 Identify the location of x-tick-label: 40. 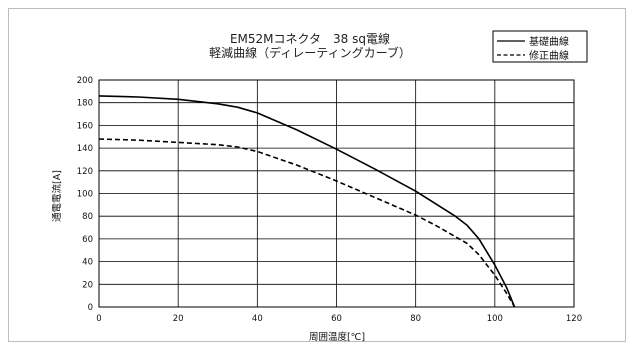
(257, 319).